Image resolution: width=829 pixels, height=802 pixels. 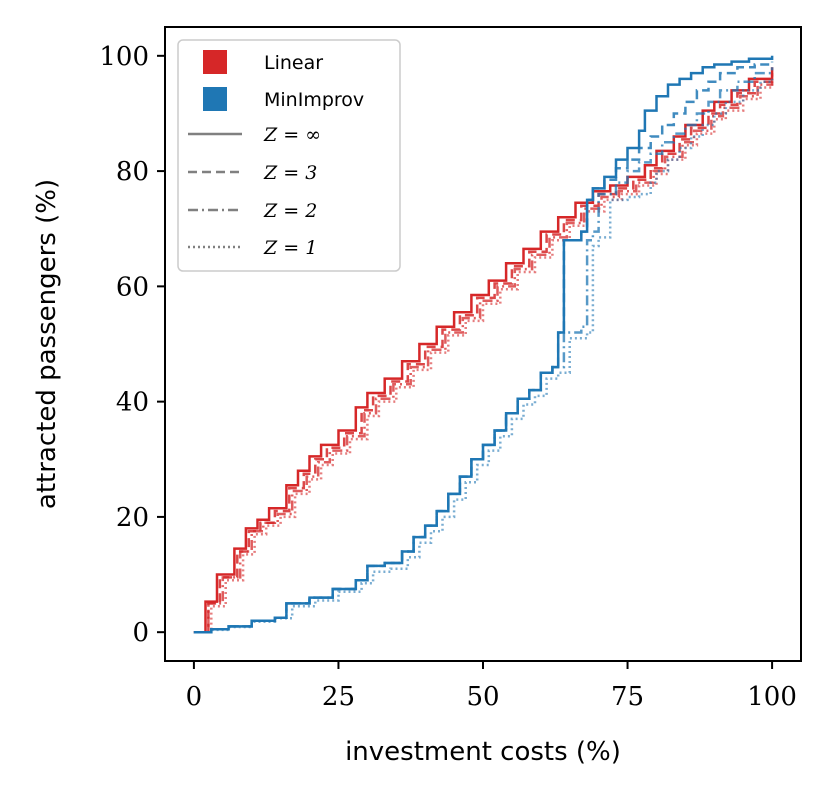 What do you see at coordinates (194, 697) in the screenshot?
I see `x-tick-label: 0` at bounding box center [194, 697].